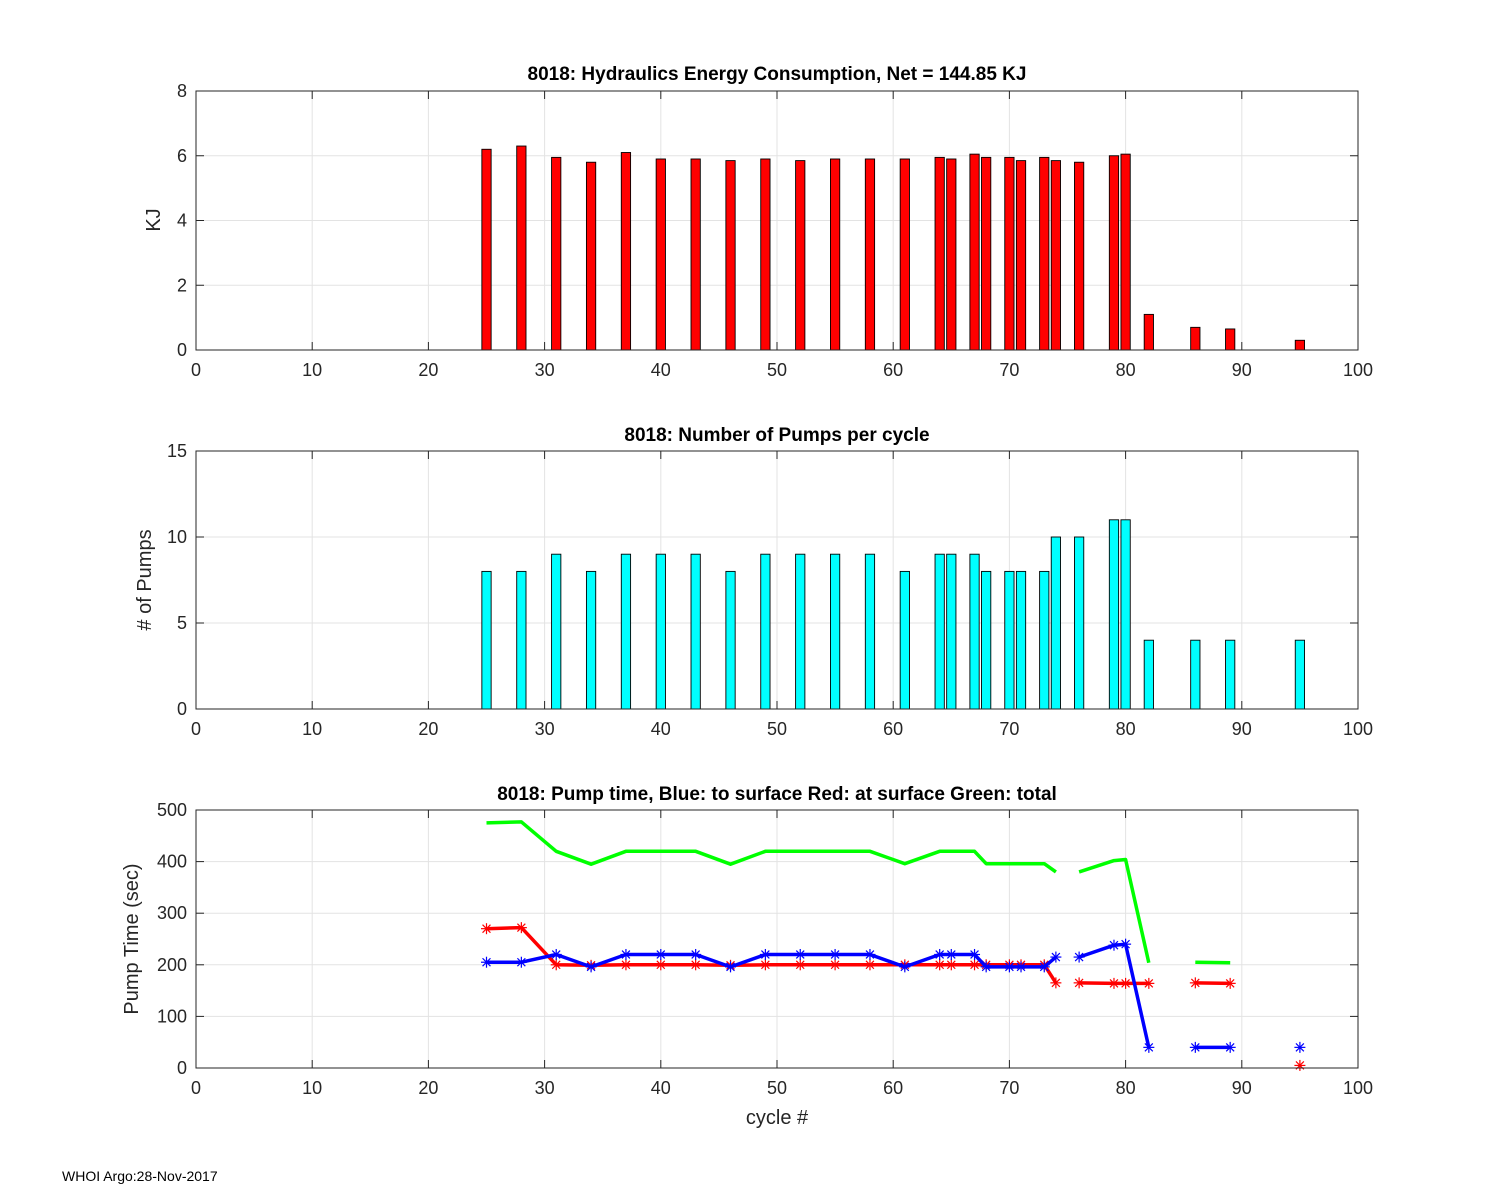 Image resolution: width=1500 pixels, height=1200 pixels. What do you see at coordinates (132, 938) in the screenshot?
I see `pump-time-y-axis-label: Pump Time (sec)` at bounding box center [132, 938].